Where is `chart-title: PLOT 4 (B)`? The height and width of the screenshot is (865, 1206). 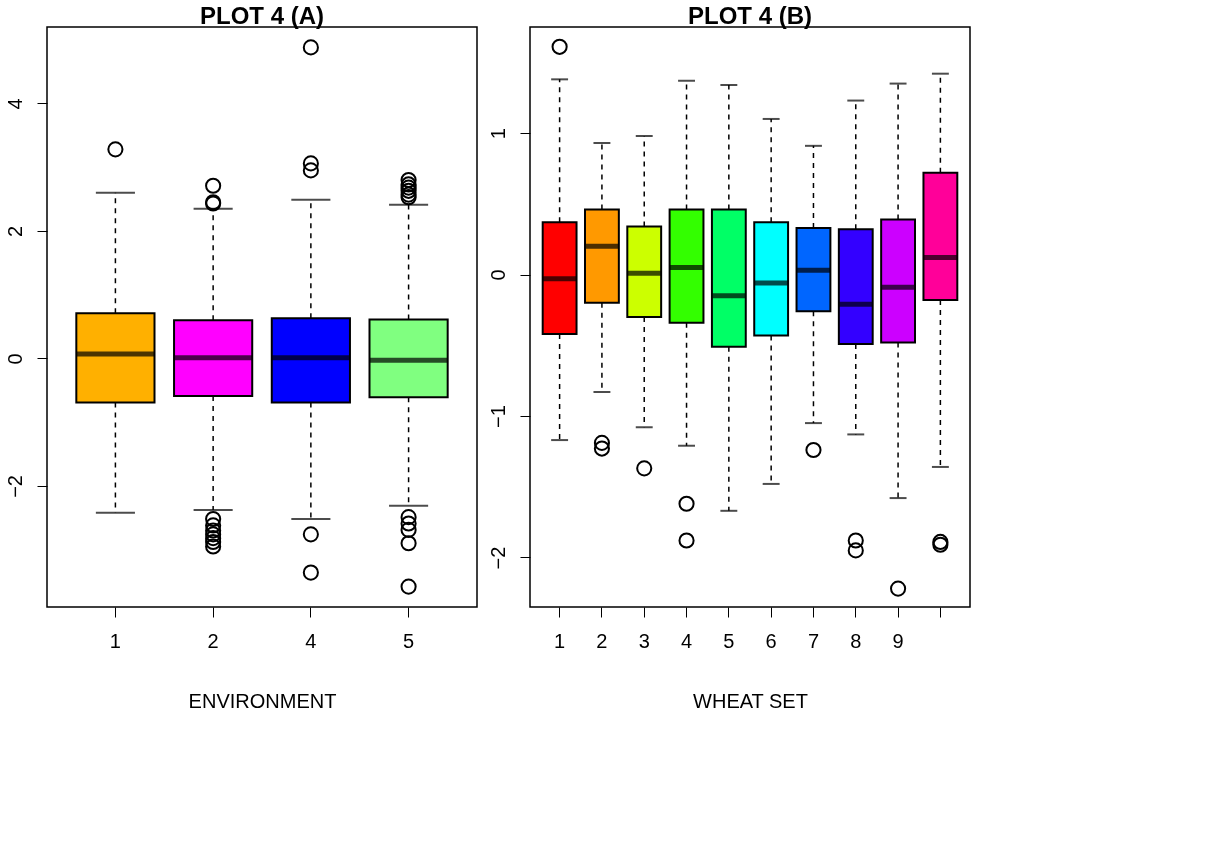 chart-title: PLOT 4 (B) is located at coordinates (750, 15).